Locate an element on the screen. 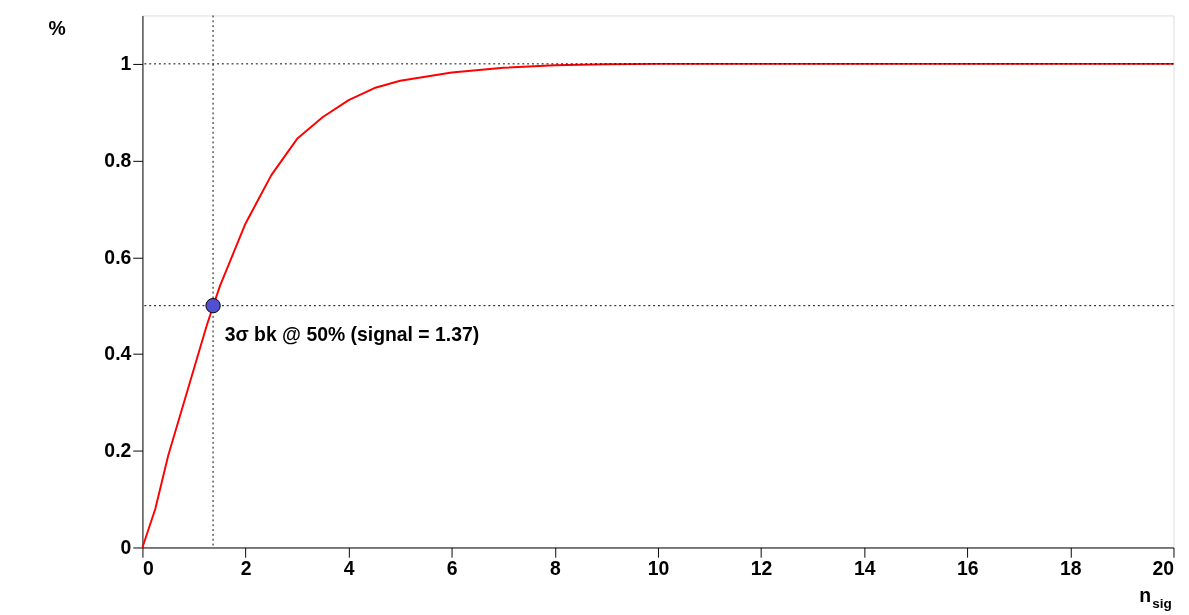 The height and width of the screenshot is (615, 1189). x-tick-label: 6 is located at coordinates (452, 568).